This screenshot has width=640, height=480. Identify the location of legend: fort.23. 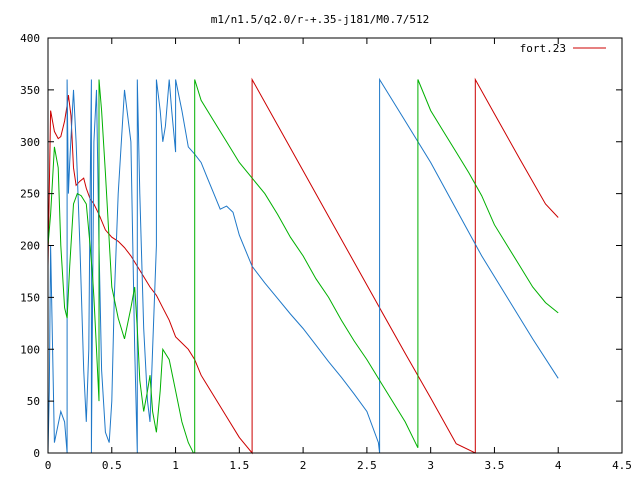
(563, 48).